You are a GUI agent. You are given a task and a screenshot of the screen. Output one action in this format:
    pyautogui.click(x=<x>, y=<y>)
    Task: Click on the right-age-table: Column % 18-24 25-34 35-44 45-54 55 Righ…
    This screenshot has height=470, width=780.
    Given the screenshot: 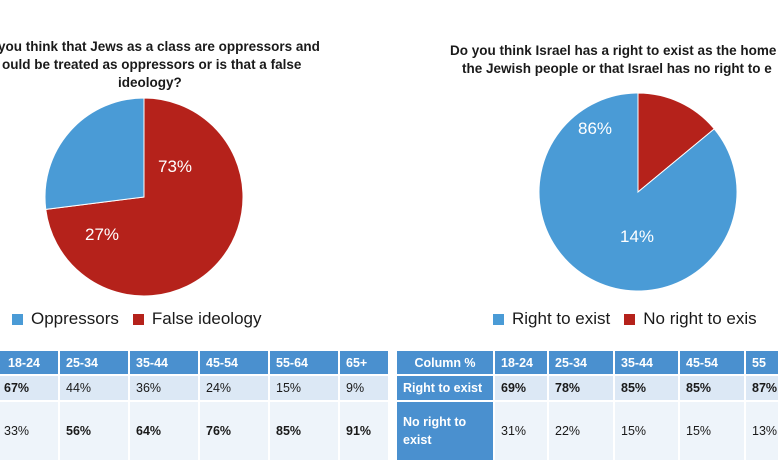 What is the action you would take?
    pyautogui.click(x=588, y=406)
    